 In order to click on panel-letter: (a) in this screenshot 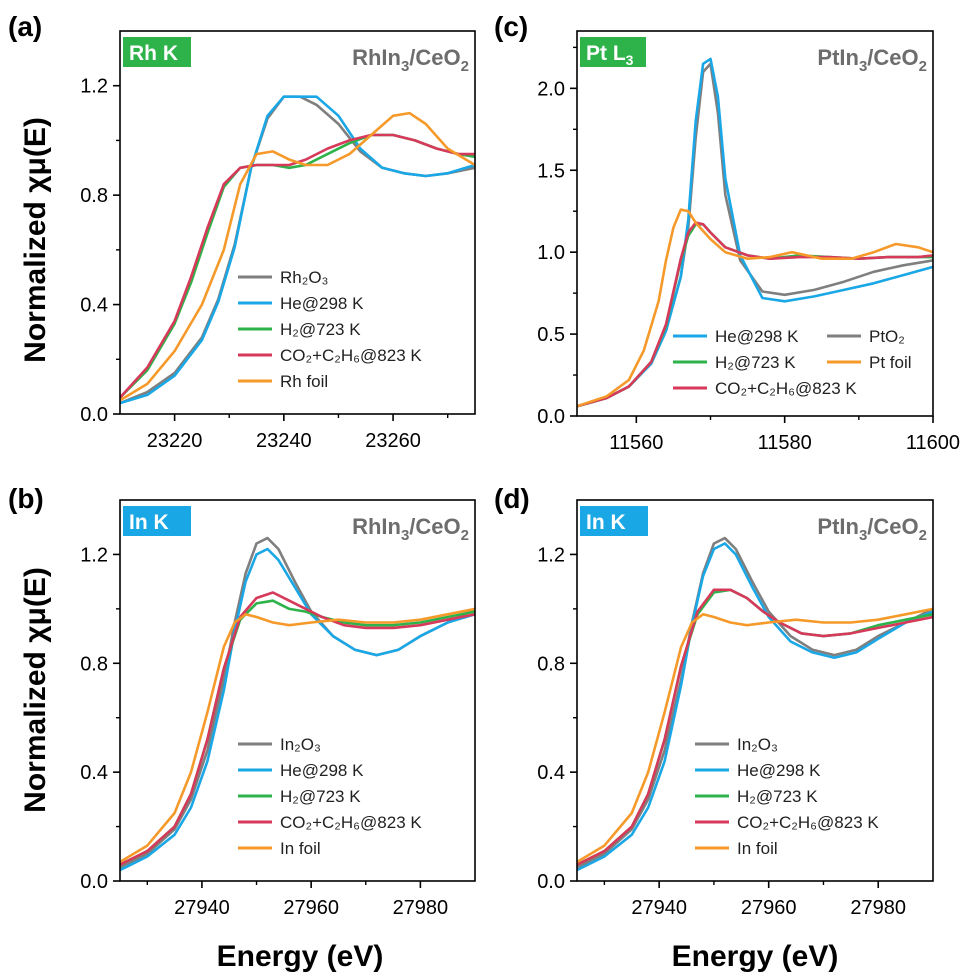, I will do `click(25, 26)`.